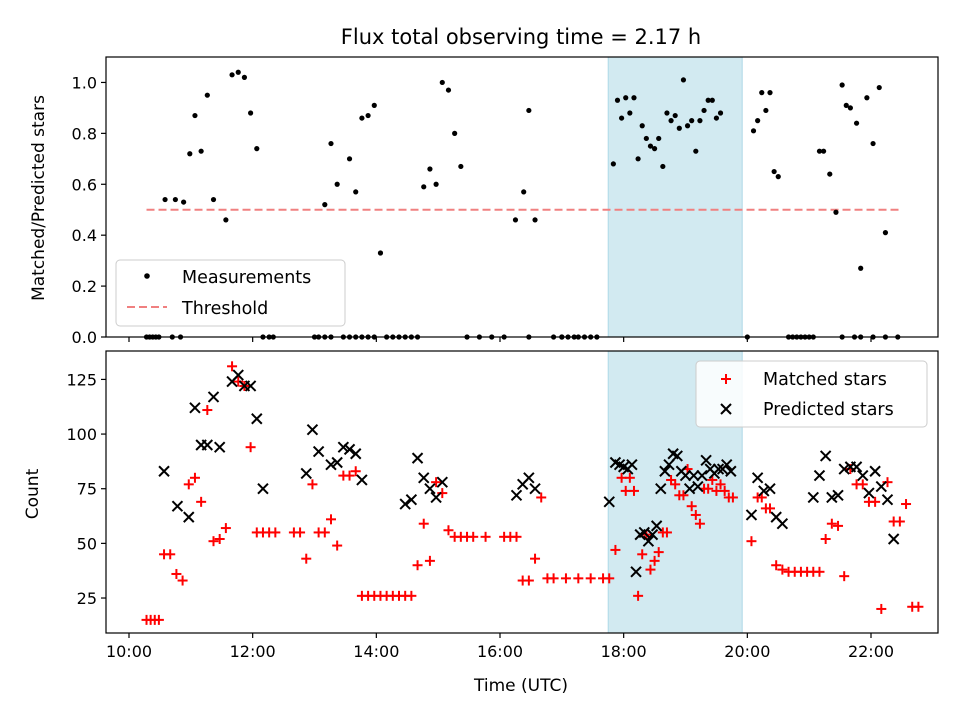 The height and width of the screenshot is (720, 960). I want to click on top-y-axis-label: Matched/Predicted stars, so click(39, 198).